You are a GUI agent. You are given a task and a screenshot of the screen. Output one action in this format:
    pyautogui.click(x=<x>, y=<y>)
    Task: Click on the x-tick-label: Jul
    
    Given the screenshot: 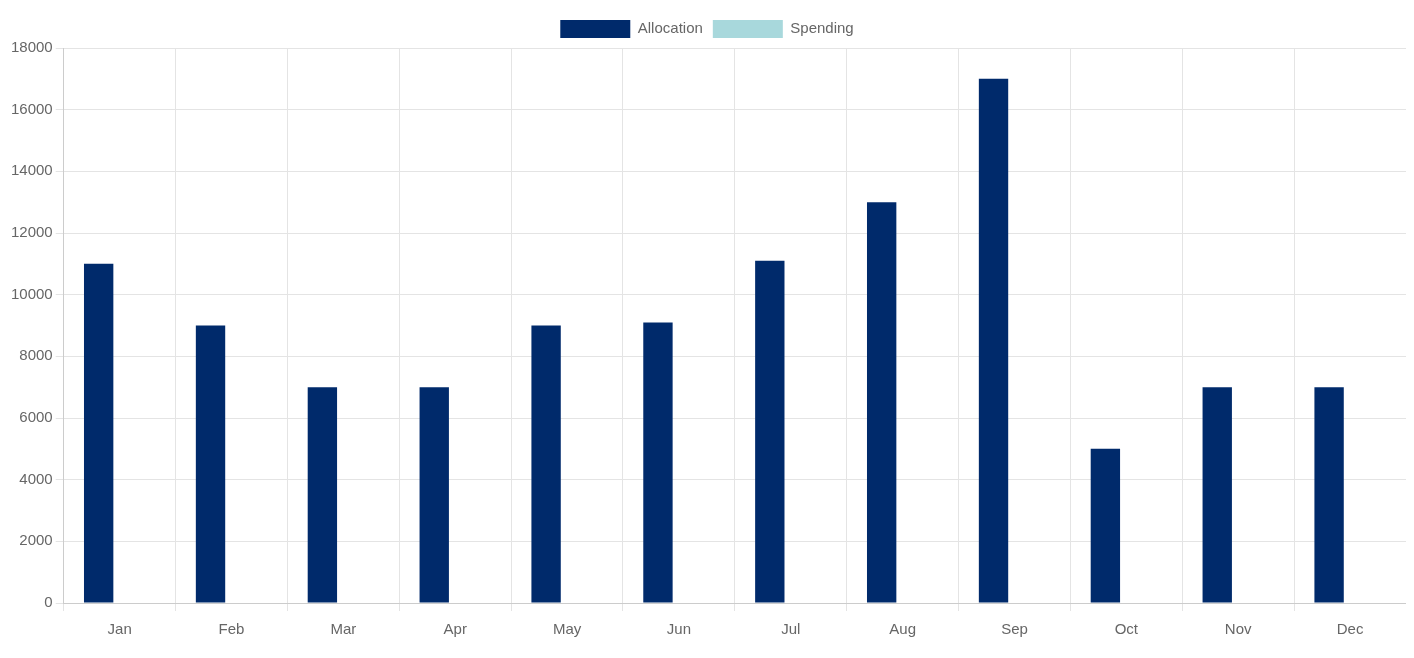 What is the action you would take?
    pyautogui.click(x=791, y=629)
    